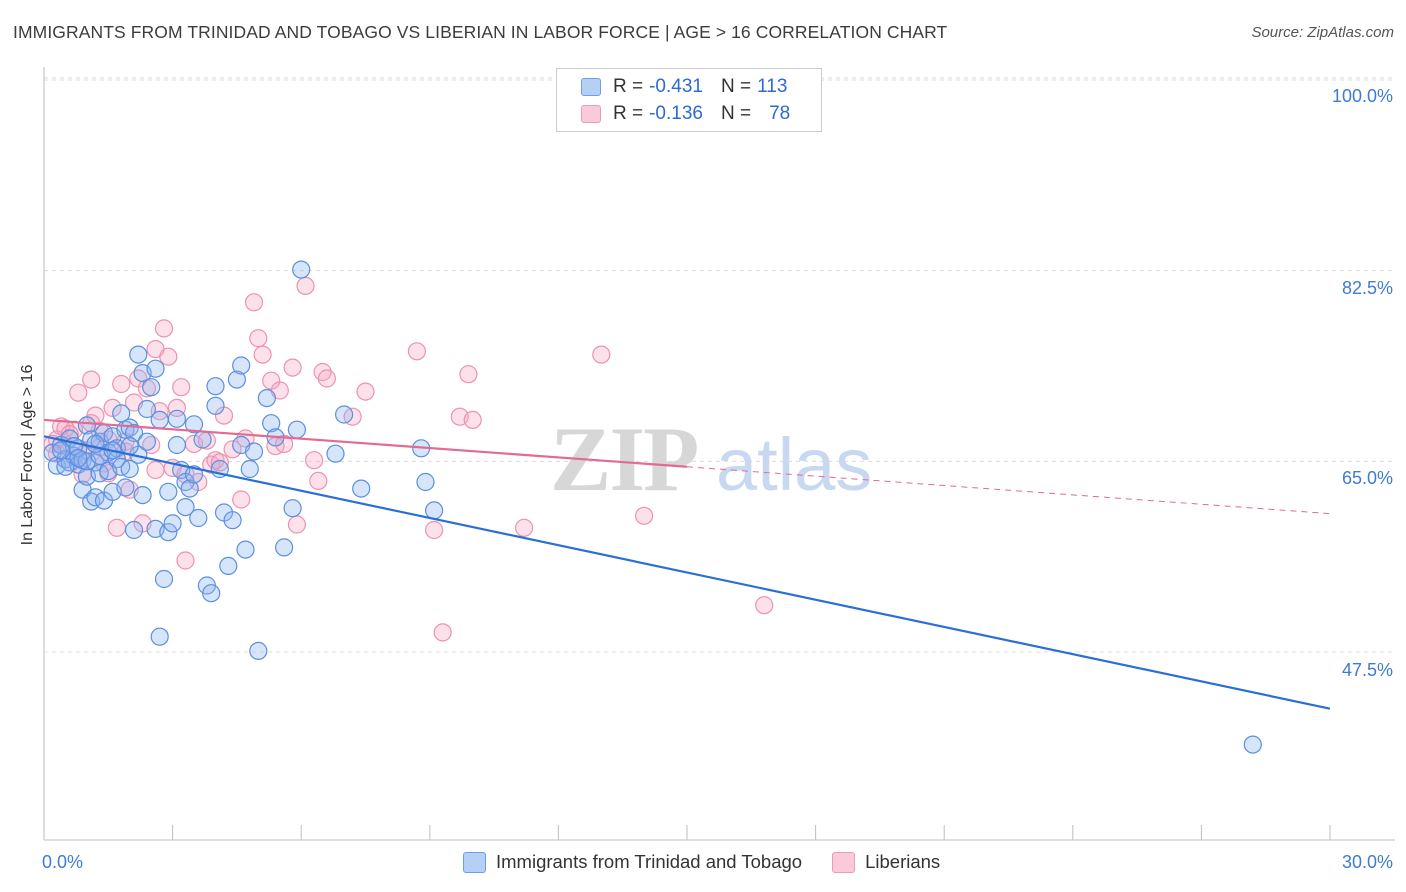  I want to click on legend-row-pink: R = -0.136 N = 78, so click(673, 114).